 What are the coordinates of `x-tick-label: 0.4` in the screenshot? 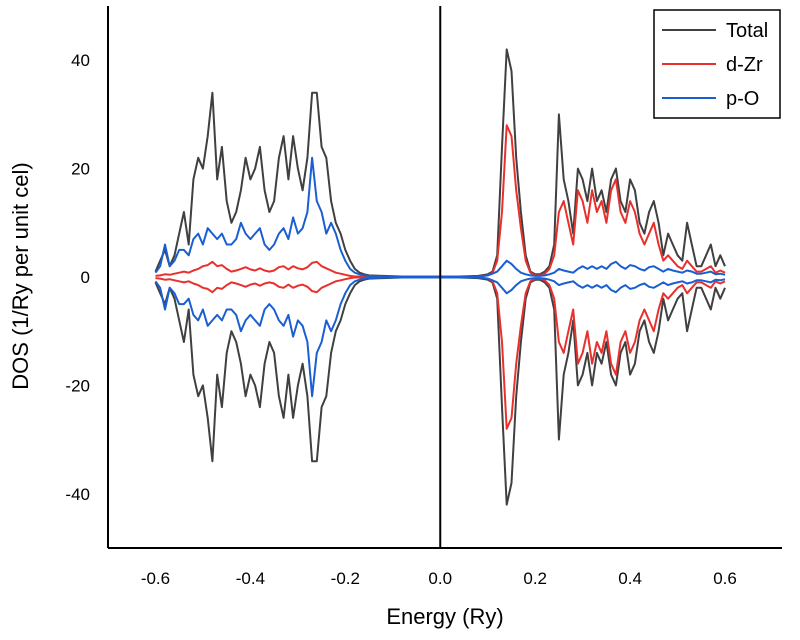 It's located at (630, 578).